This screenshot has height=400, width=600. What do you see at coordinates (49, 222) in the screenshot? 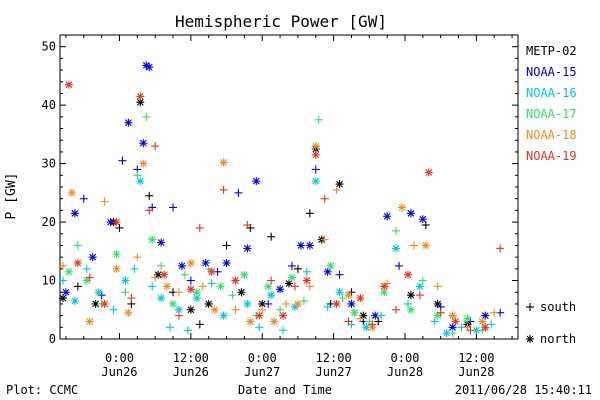
I see `y-tick-label: 20` at bounding box center [49, 222].